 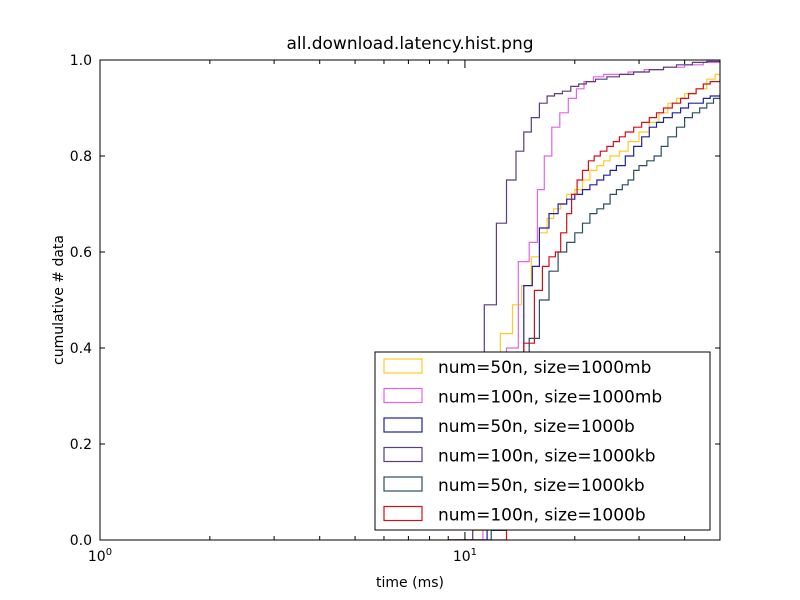 I want to click on y-tick-label: 0.4, so click(x=81, y=349).